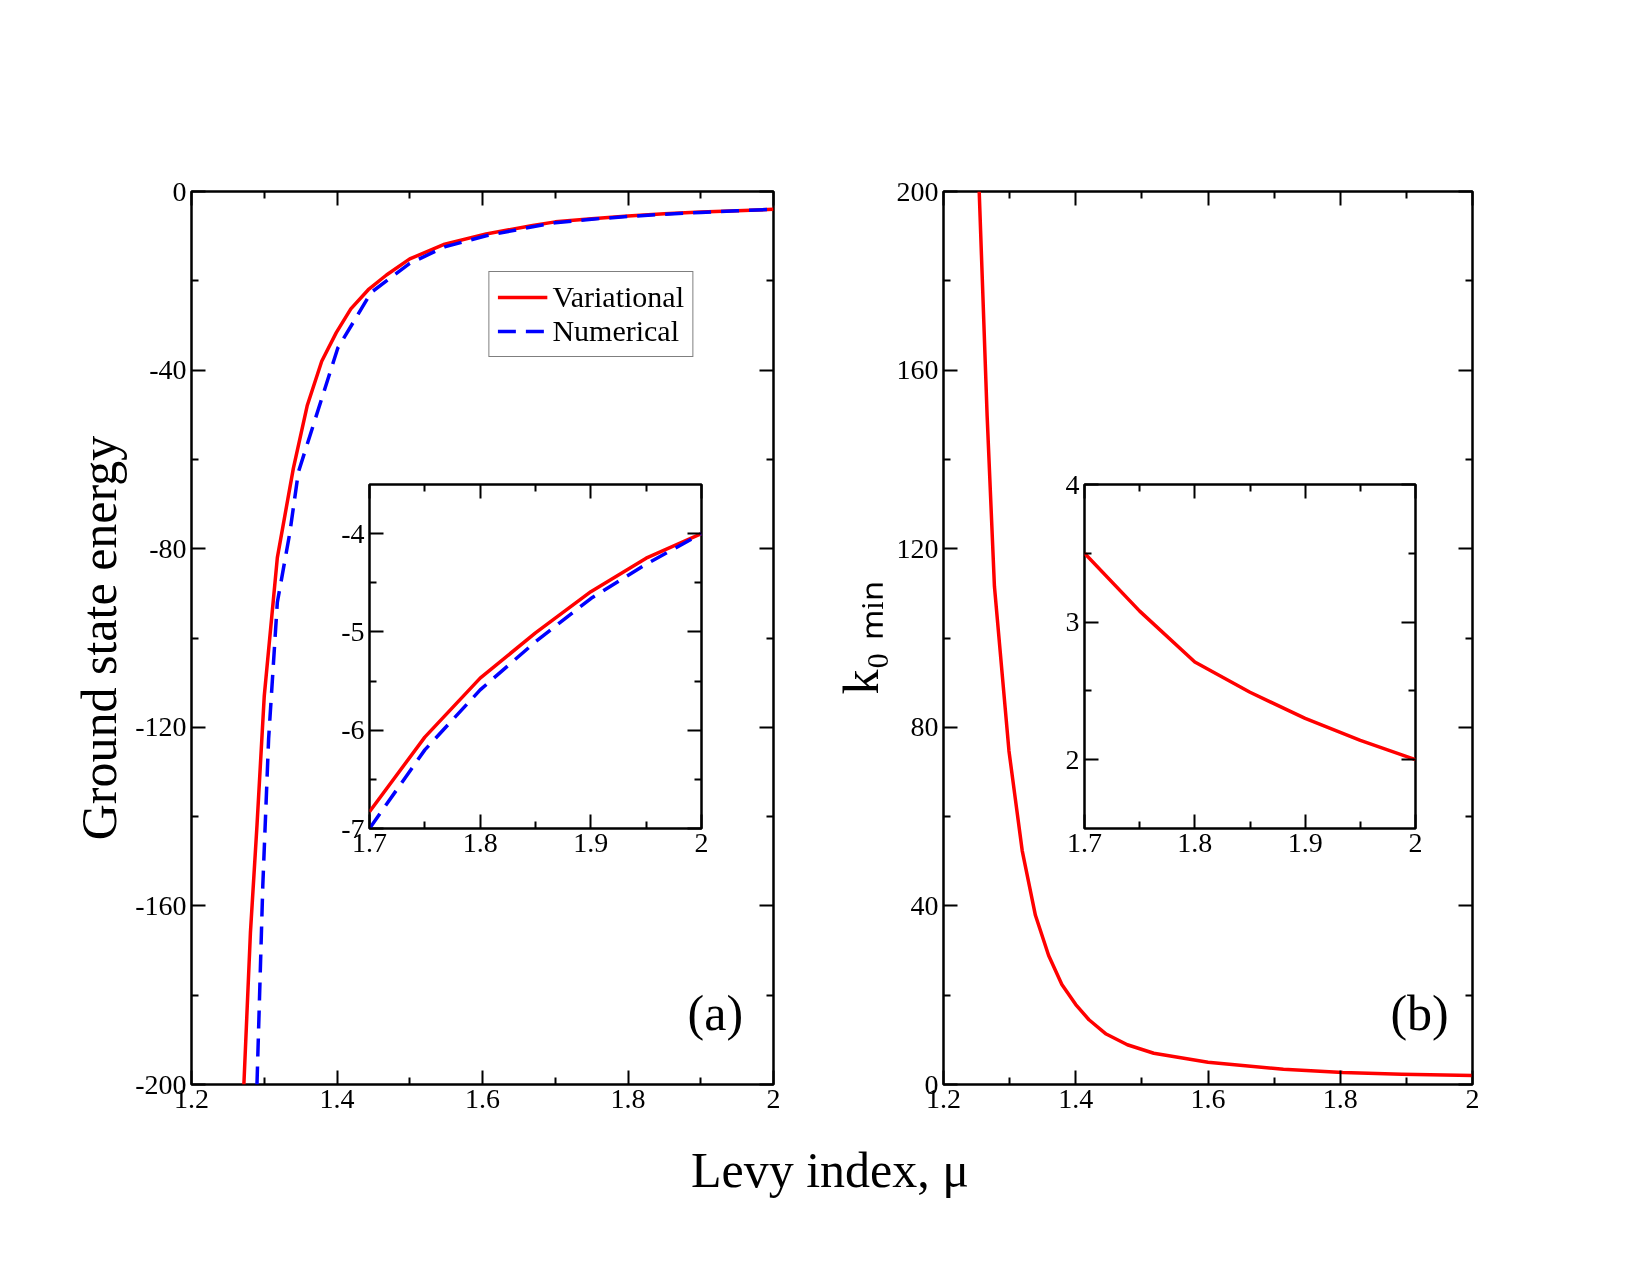 The height and width of the screenshot is (1275, 1650). What do you see at coordinates (1072, 484) in the screenshot?
I see `y-tick-label: 4` at bounding box center [1072, 484].